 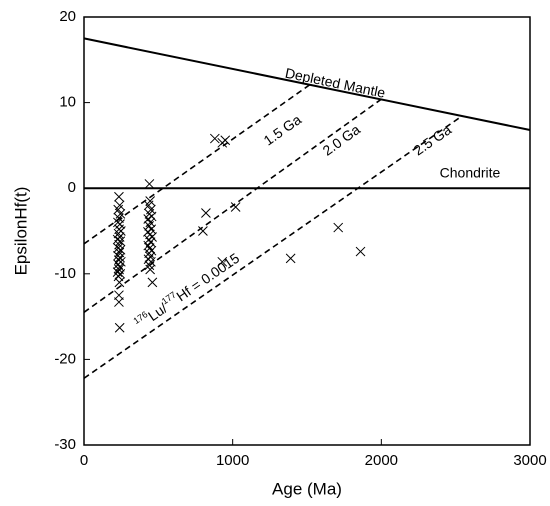 What do you see at coordinates (197, 164) in the screenshot?
I see `reference-line` at bounding box center [197, 164].